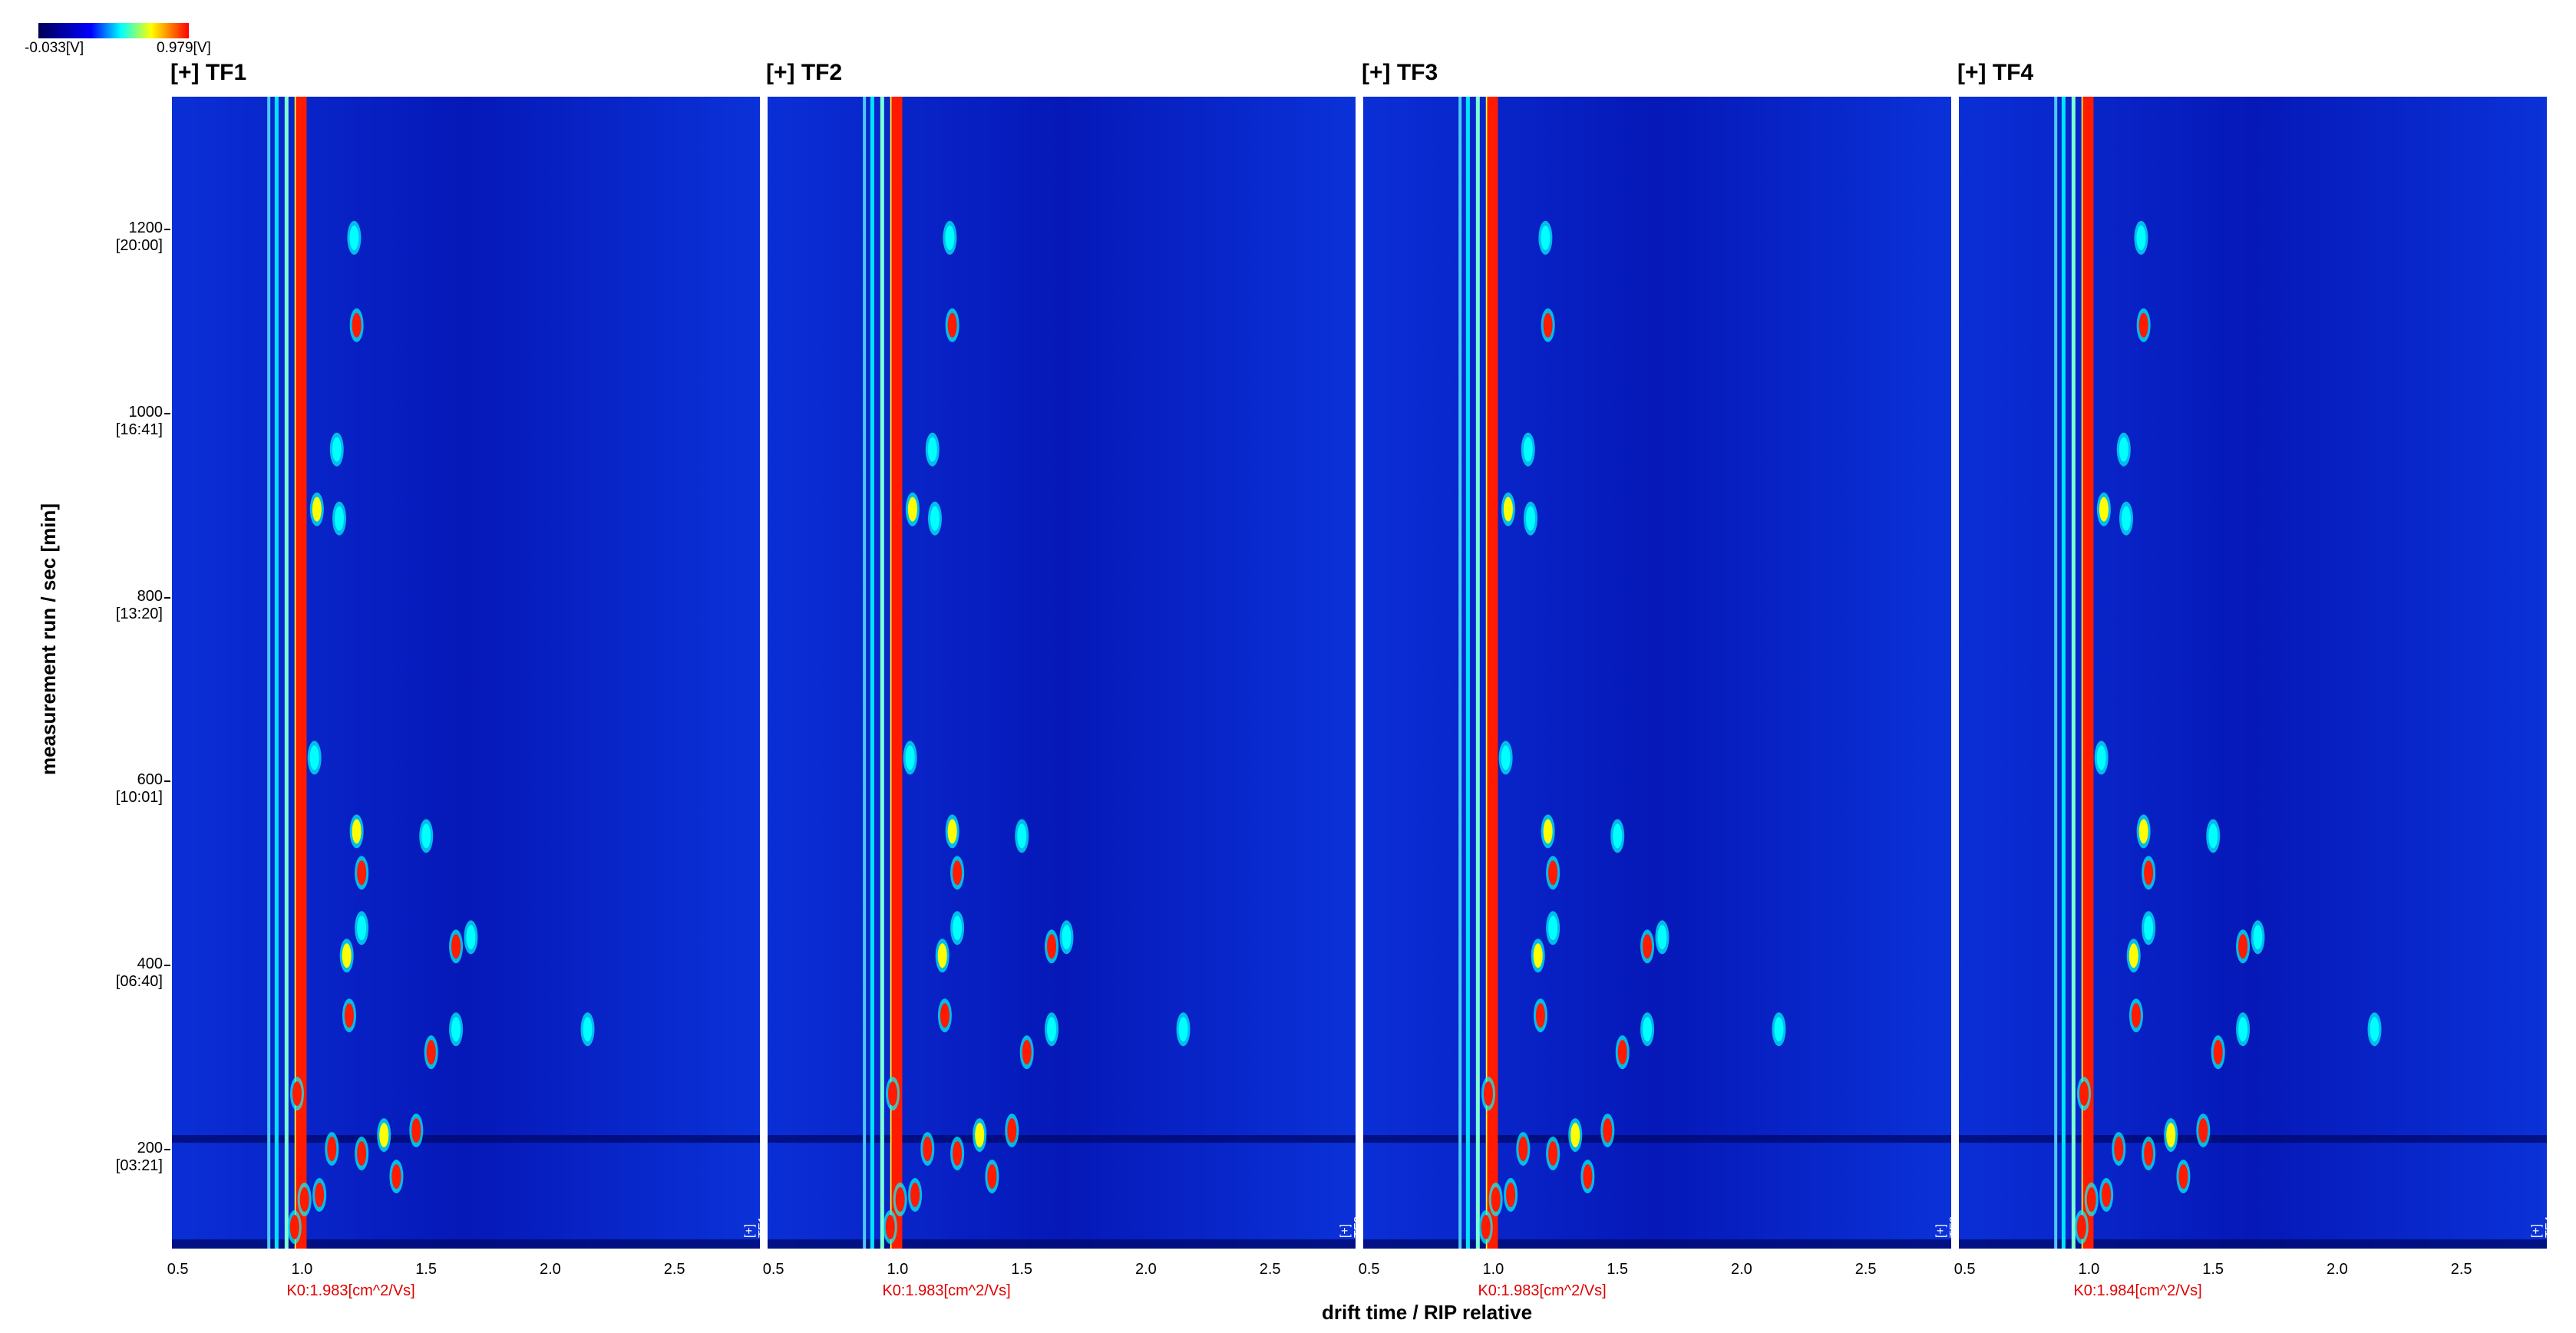 The height and width of the screenshot is (1333, 2576). Describe the element at coordinates (804, 72) in the screenshot. I see `panel-title: [+] TF2` at that location.